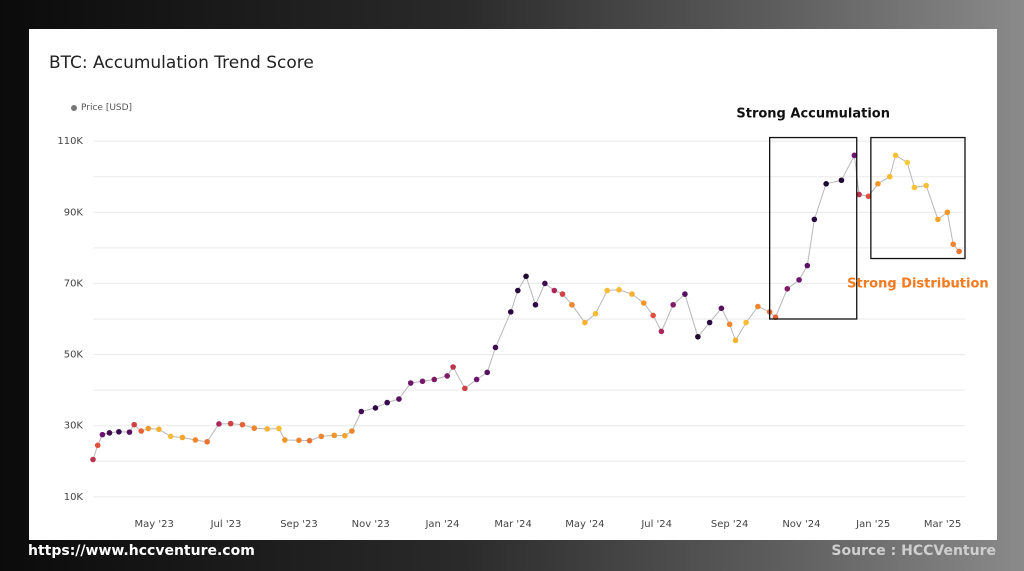 This screenshot has width=1024, height=571. I want to click on y-tick-label: 10K, so click(74, 497).